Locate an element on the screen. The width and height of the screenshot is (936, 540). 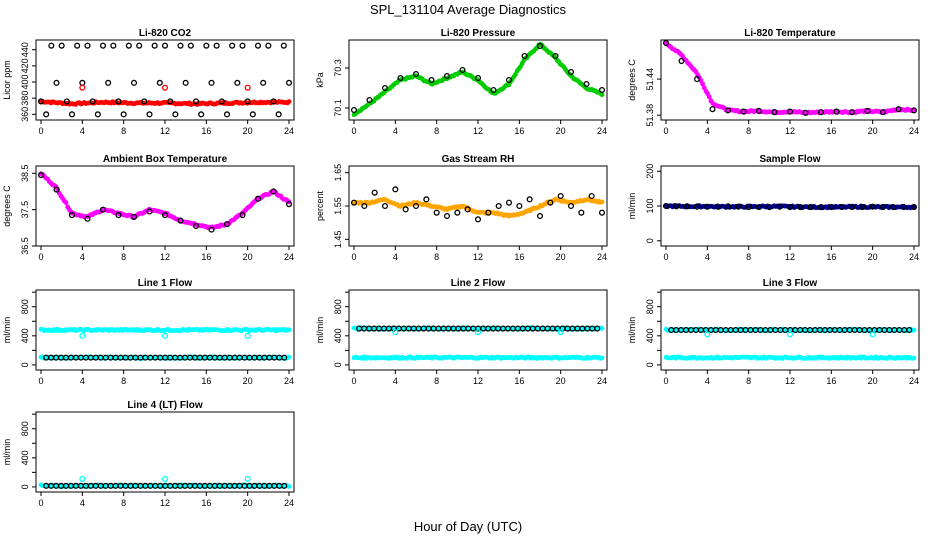
y-tick-label: 400 is located at coordinates (25, 82).